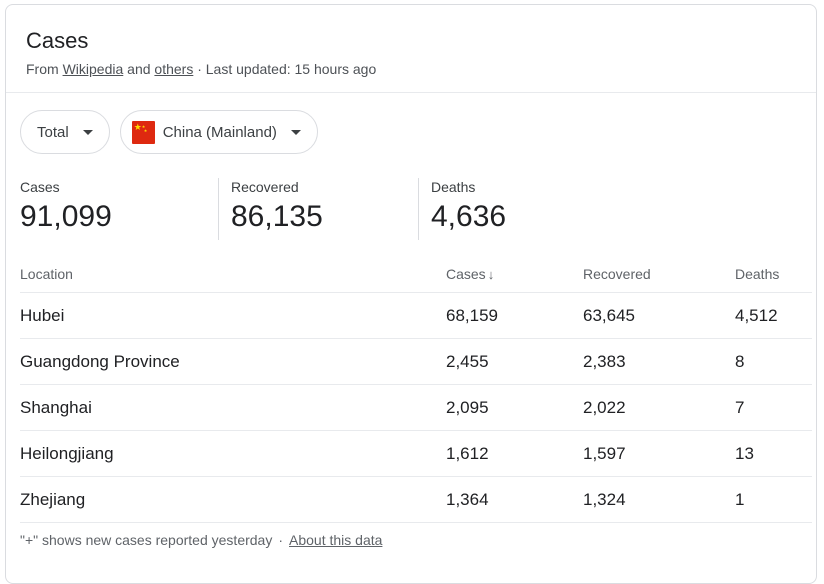 Image resolution: width=824 pixels, height=584 pixels. What do you see at coordinates (514, 407) in the screenshot?
I see `cell-cases: 2,095` at bounding box center [514, 407].